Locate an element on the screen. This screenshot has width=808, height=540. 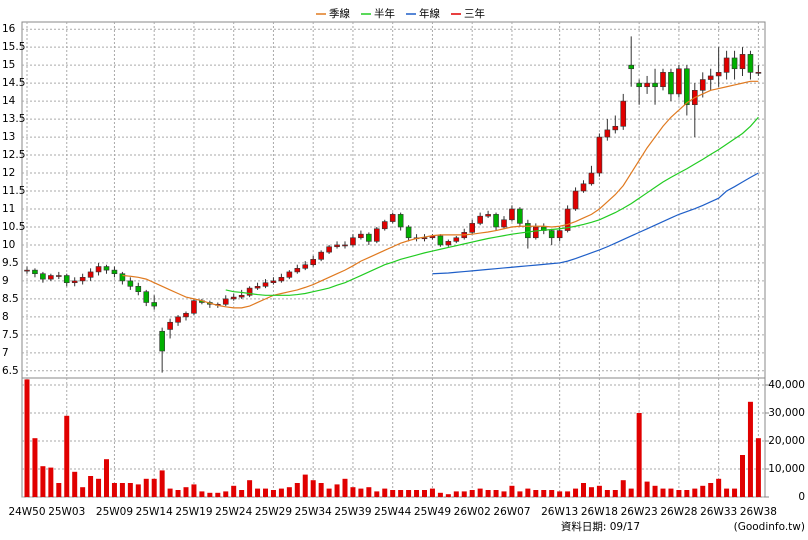
y-tick-label: 9 is located at coordinates (5, 281).